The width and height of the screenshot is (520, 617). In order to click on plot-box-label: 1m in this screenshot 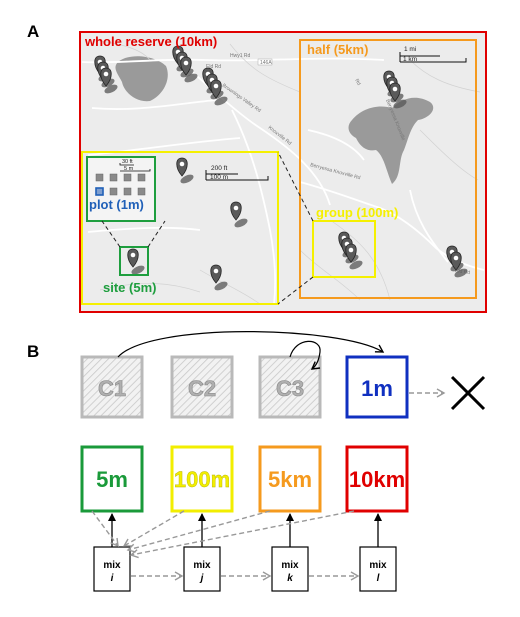, I will do `click(377, 388)`.